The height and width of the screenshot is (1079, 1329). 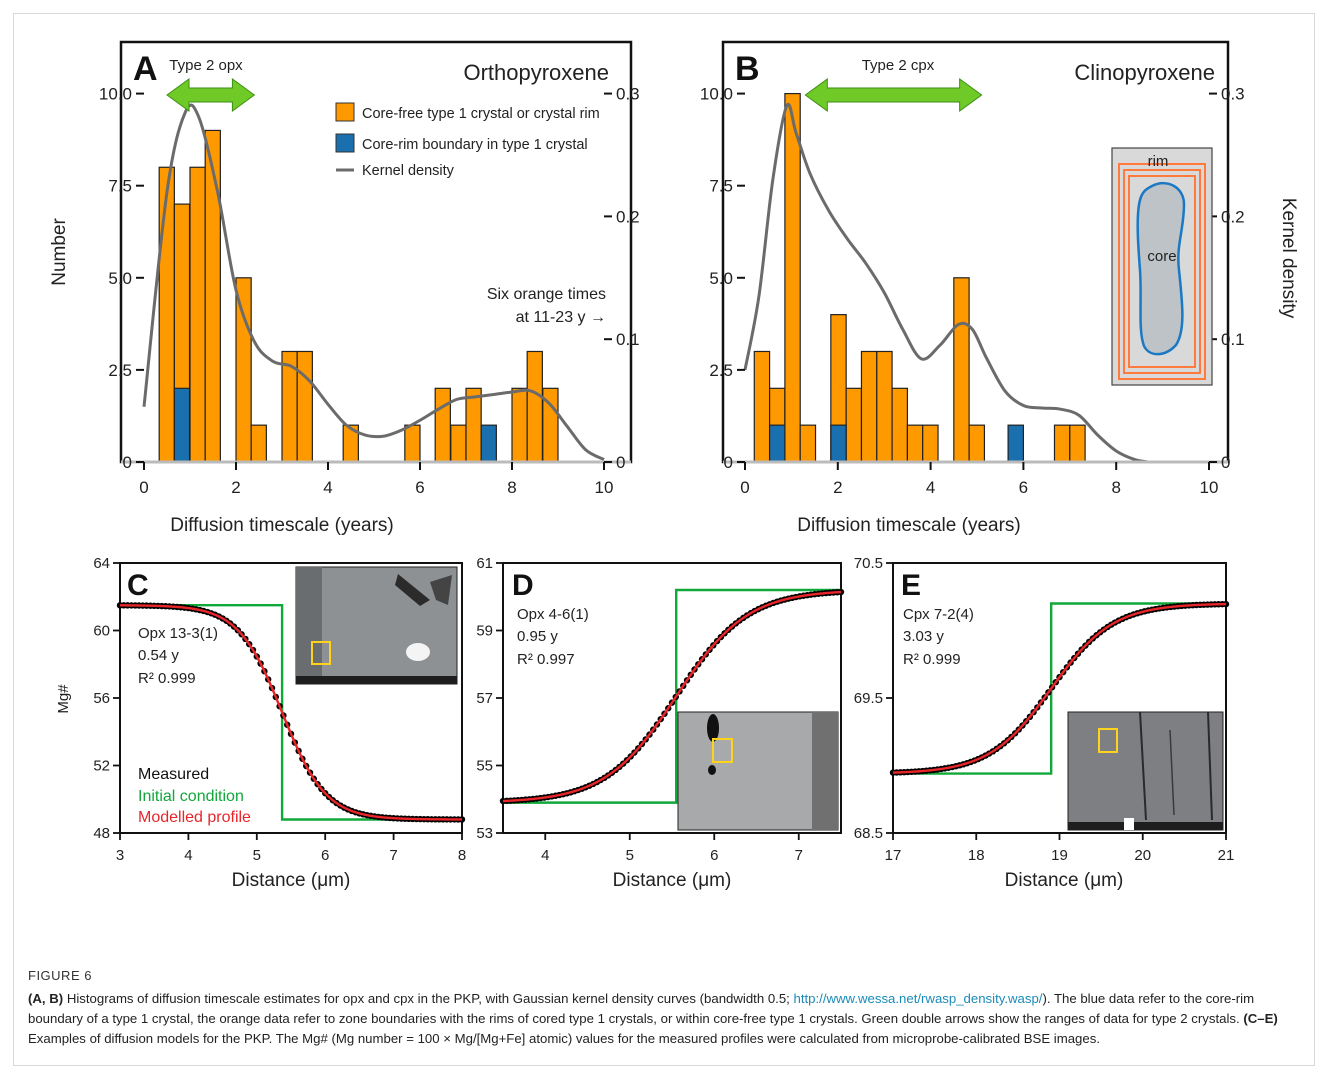 I want to click on panelB-ytick-label-2: 5.0, so click(x=721, y=278).